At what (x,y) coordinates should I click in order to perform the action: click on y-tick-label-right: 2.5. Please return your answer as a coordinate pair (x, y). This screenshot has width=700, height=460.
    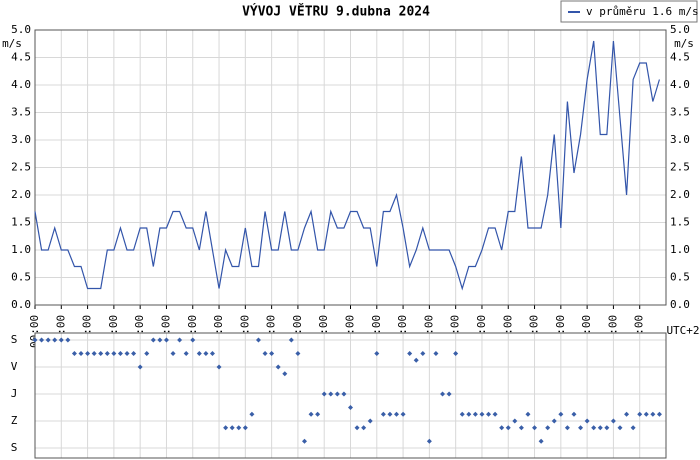
    Looking at the image, I should click on (680, 167).